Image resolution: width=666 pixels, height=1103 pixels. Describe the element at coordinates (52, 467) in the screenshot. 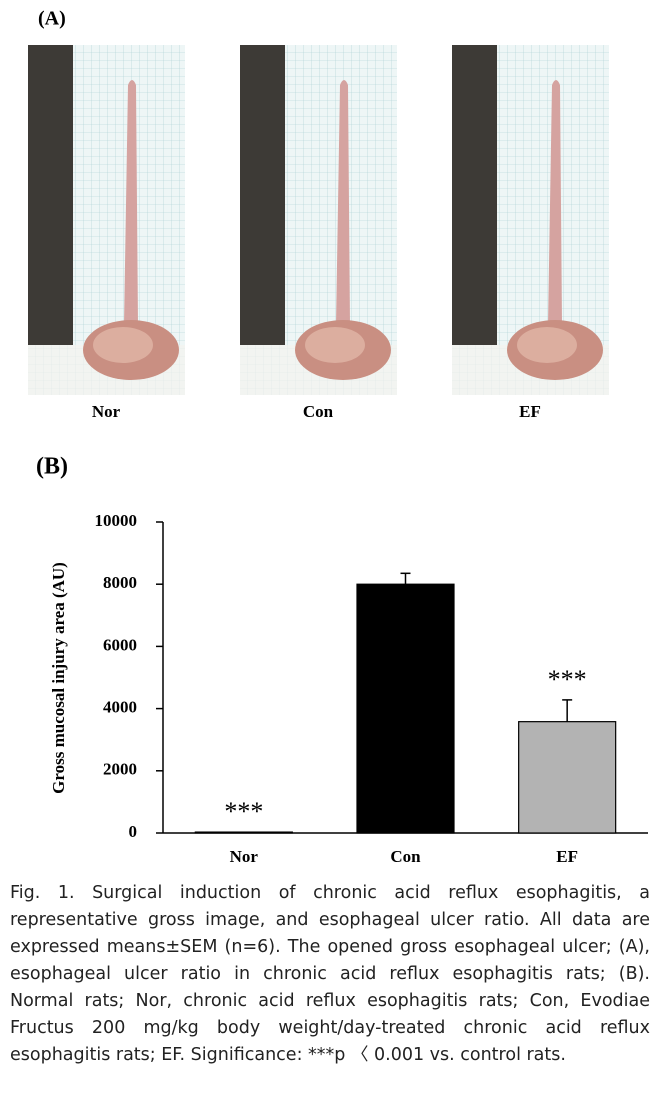

I see `panel-label: (B)` at that location.